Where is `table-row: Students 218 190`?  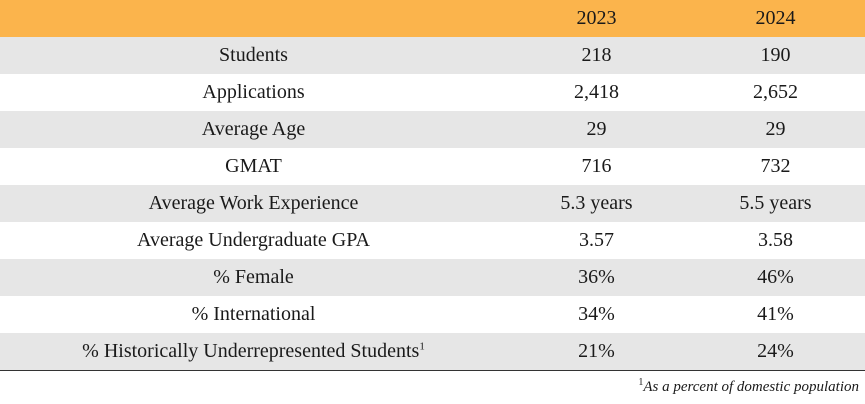 table-row: Students 218 190 is located at coordinates (432, 55).